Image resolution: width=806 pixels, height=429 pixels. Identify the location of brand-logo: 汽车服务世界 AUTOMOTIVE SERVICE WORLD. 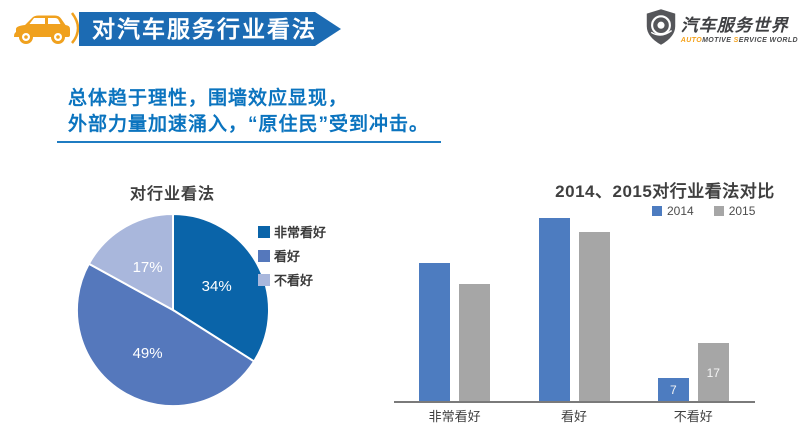
(721, 27).